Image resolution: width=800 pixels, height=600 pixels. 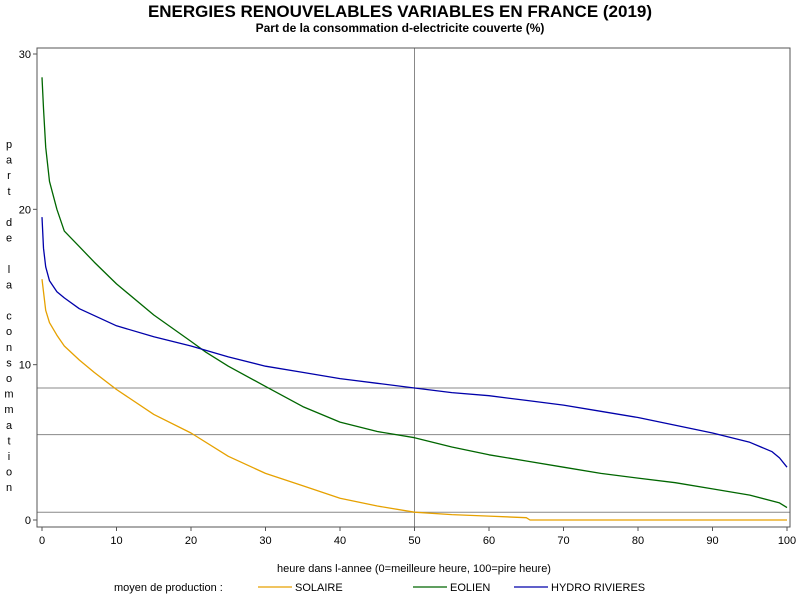 What do you see at coordinates (25, 210) in the screenshot?
I see `y-tick-label: 20` at bounding box center [25, 210].